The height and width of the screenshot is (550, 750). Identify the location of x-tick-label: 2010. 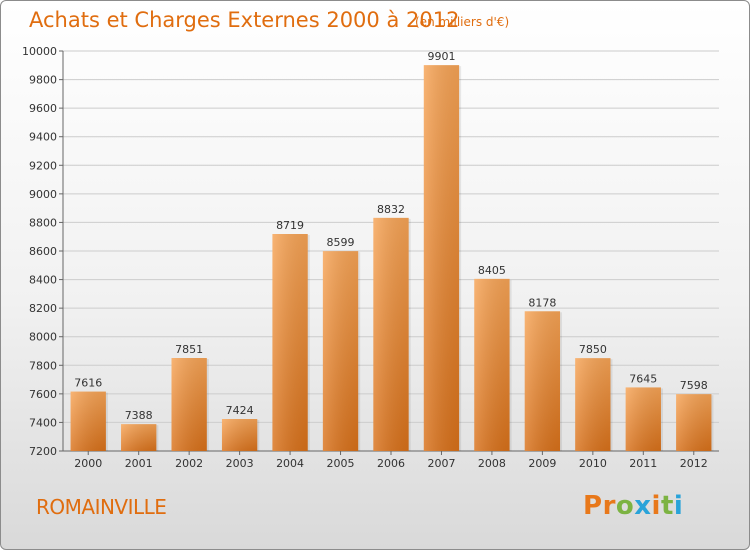
(593, 463).